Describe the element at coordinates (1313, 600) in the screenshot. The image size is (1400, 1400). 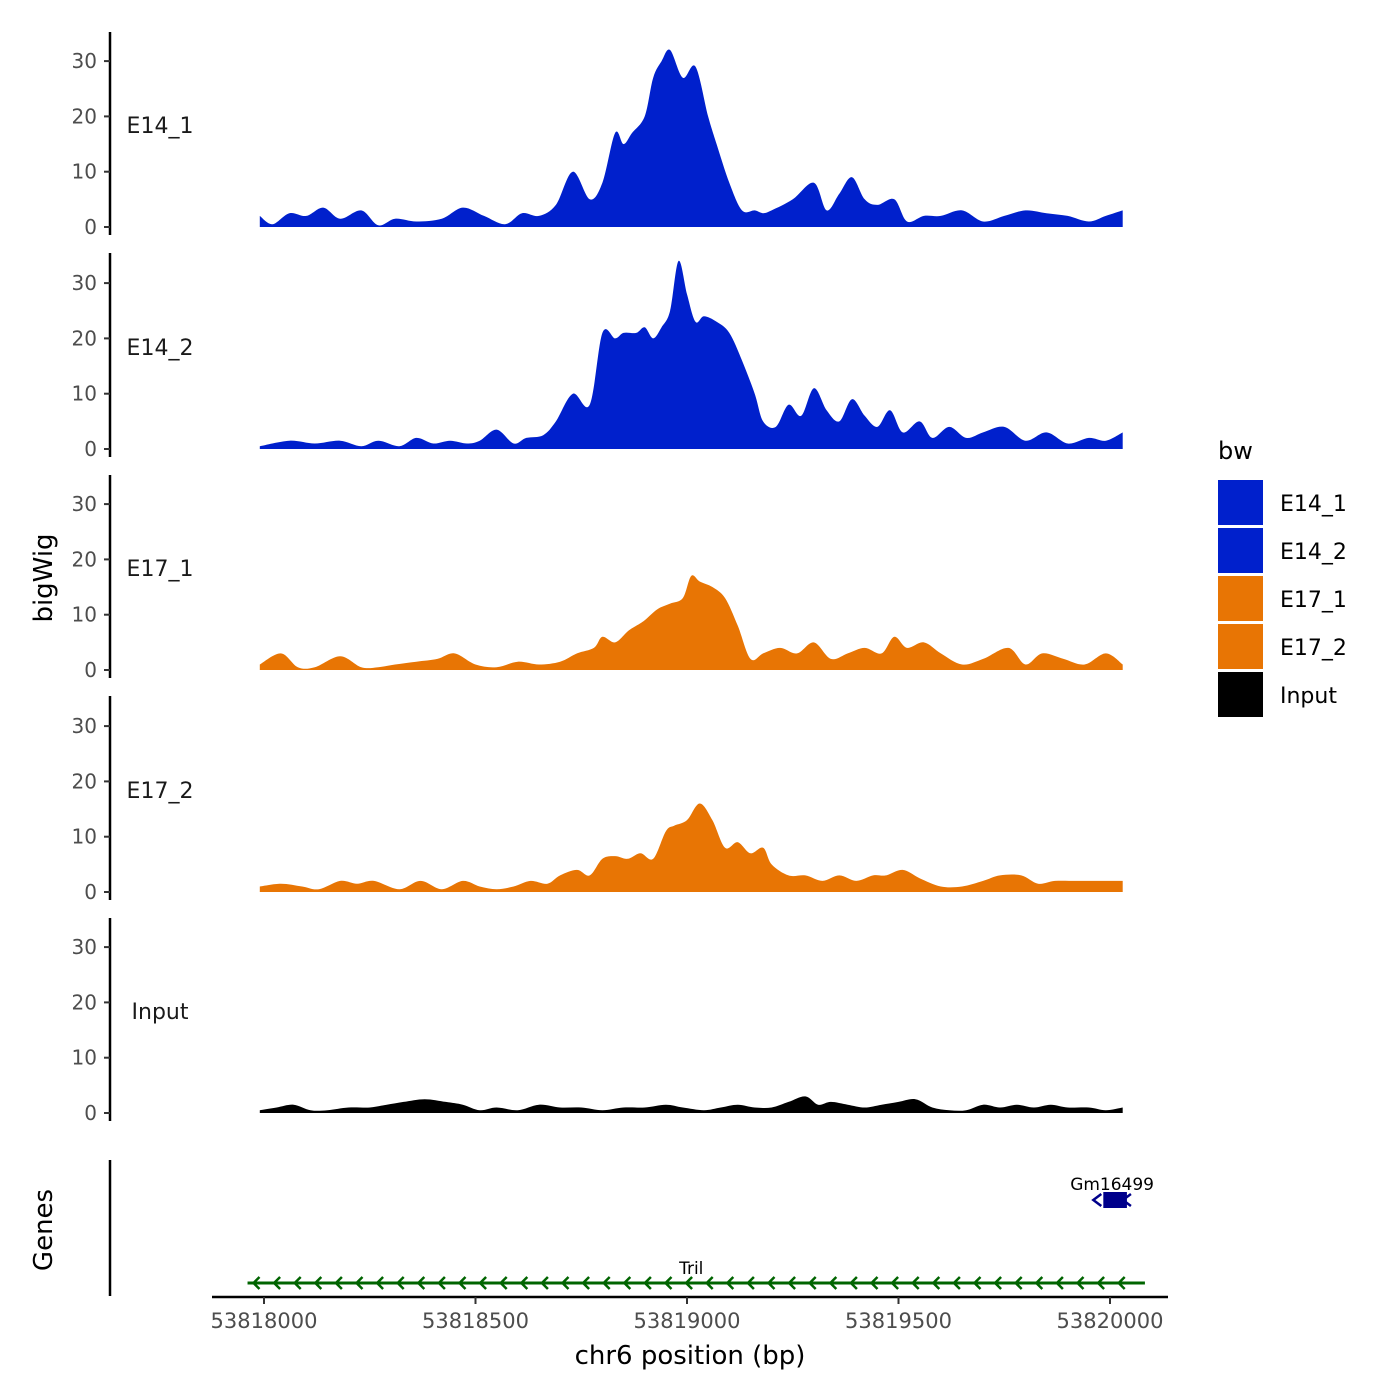
I see `legend-label: E17_1` at that location.